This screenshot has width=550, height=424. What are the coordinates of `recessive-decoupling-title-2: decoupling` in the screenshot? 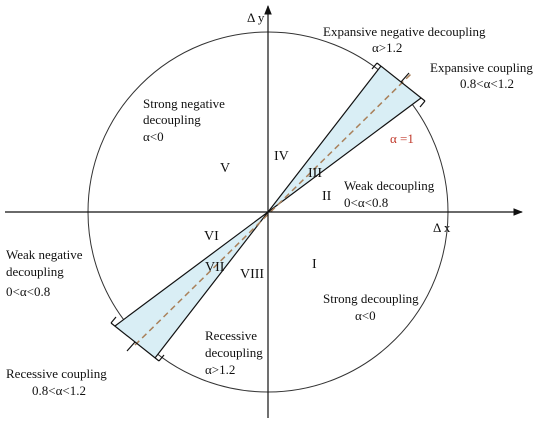 It's located at (234, 352).